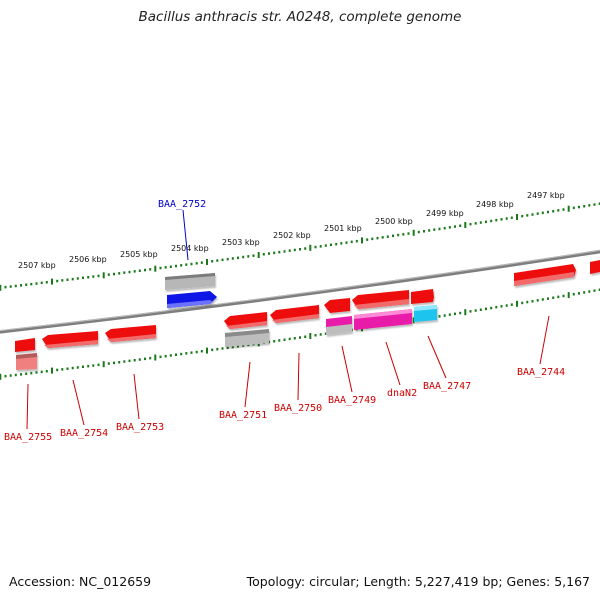 The width and height of the screenshot is (600, 600). What do you see at coordinates (182, 204) in the screenshot?
I see `gene-label-baa-2752: BAA_2752` at bounding box center [182, 204].